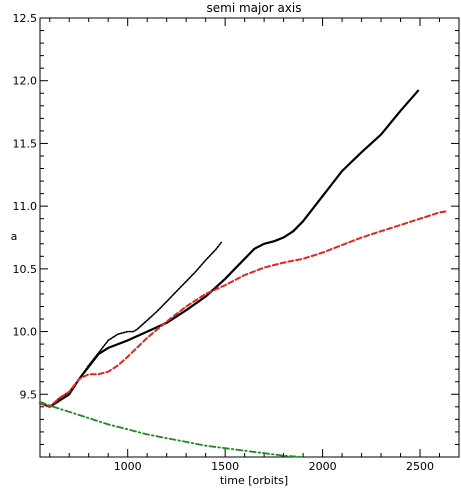 This screenshot has height=488, width=461. Describe the element at coordinates (29, 394) in the screenshot. I see `y-tick-label: 9.5` at that location.